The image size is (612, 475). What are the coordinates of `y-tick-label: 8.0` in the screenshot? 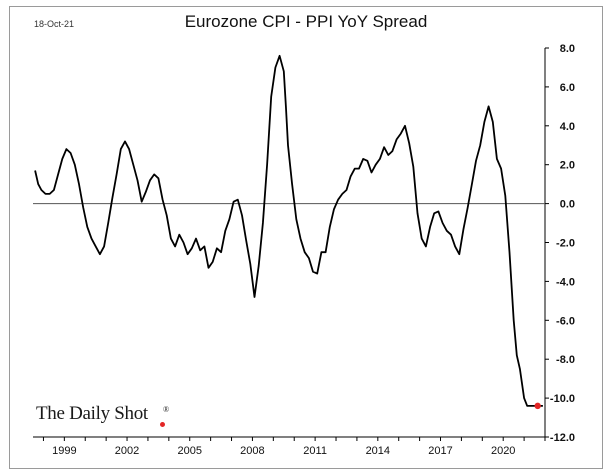 It's located at (567, 49).